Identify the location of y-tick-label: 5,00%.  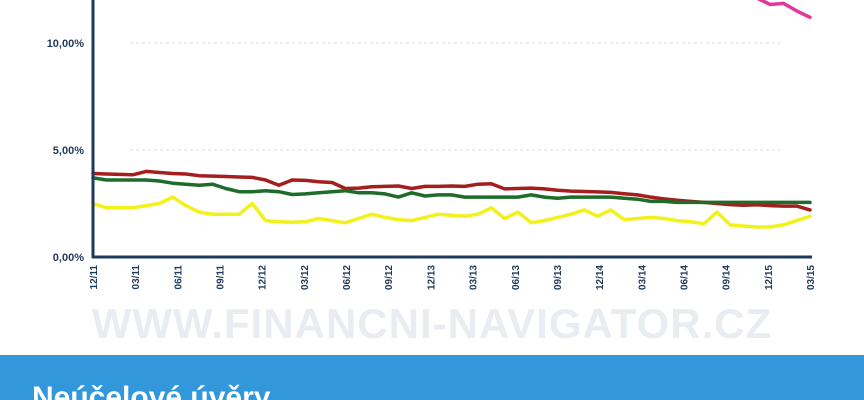
(68, 151).